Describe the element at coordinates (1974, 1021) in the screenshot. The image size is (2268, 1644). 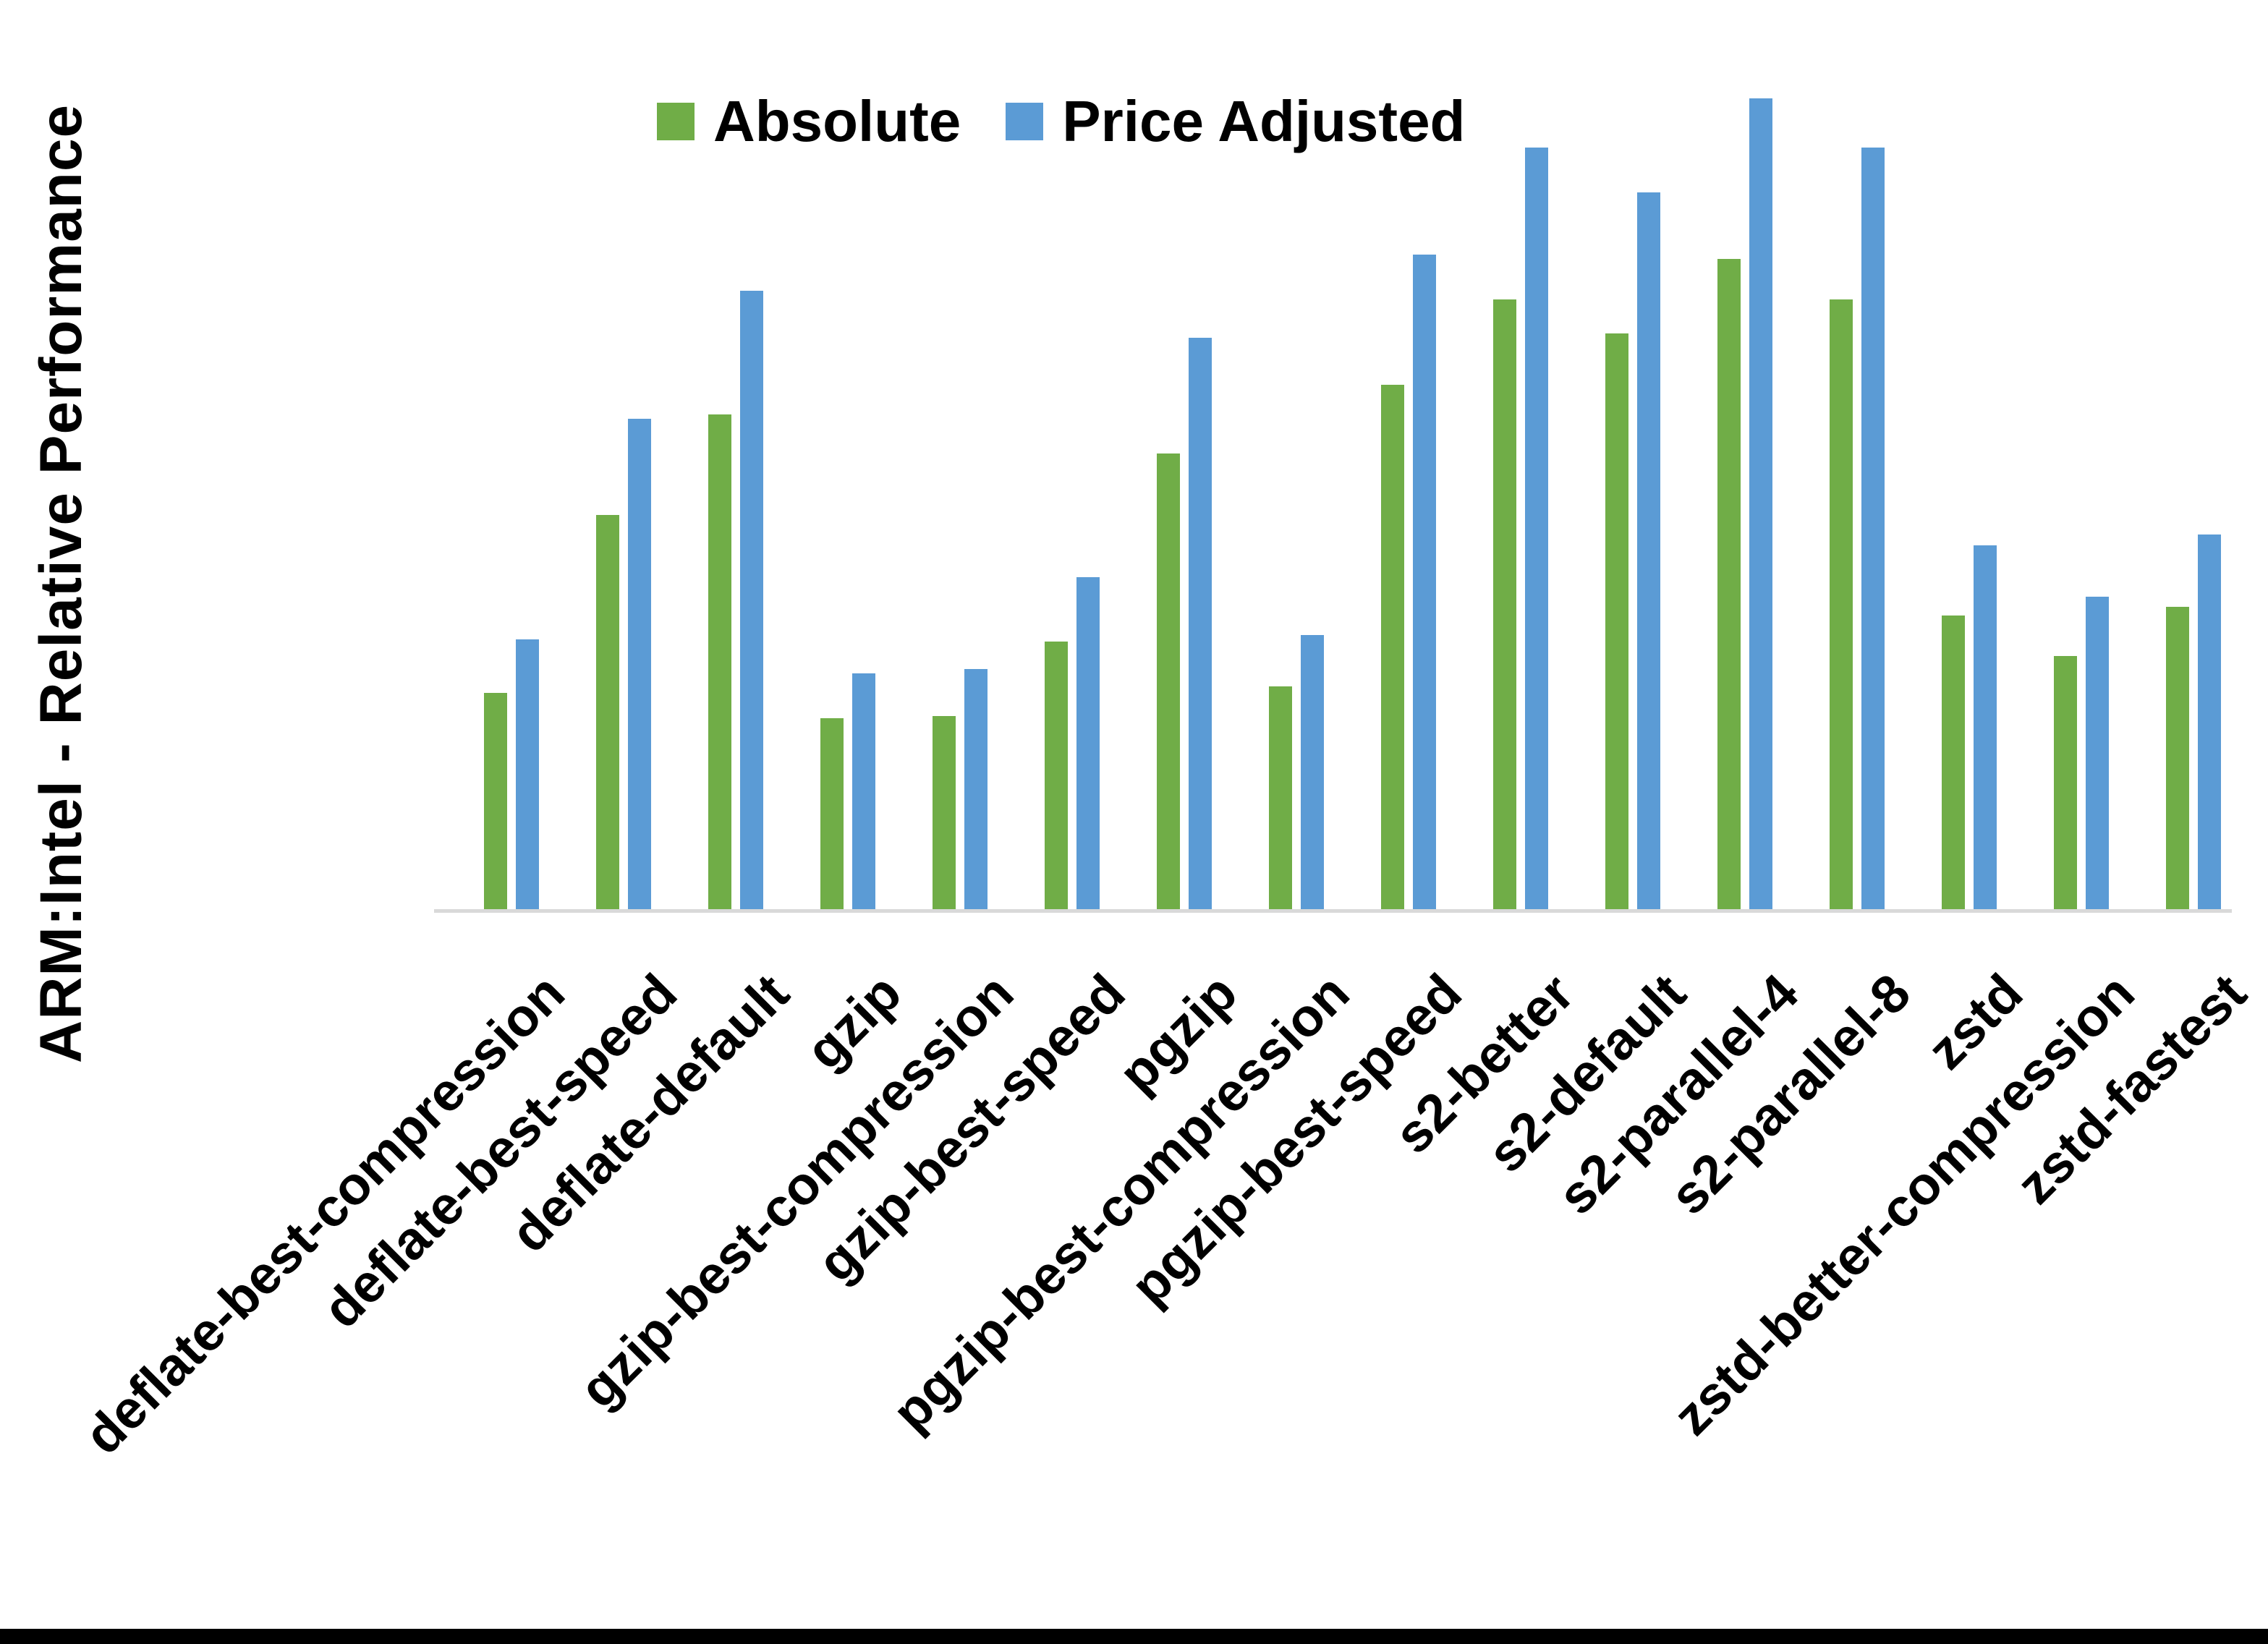
I see `x-tick-label-zstd: zstd` at that location.